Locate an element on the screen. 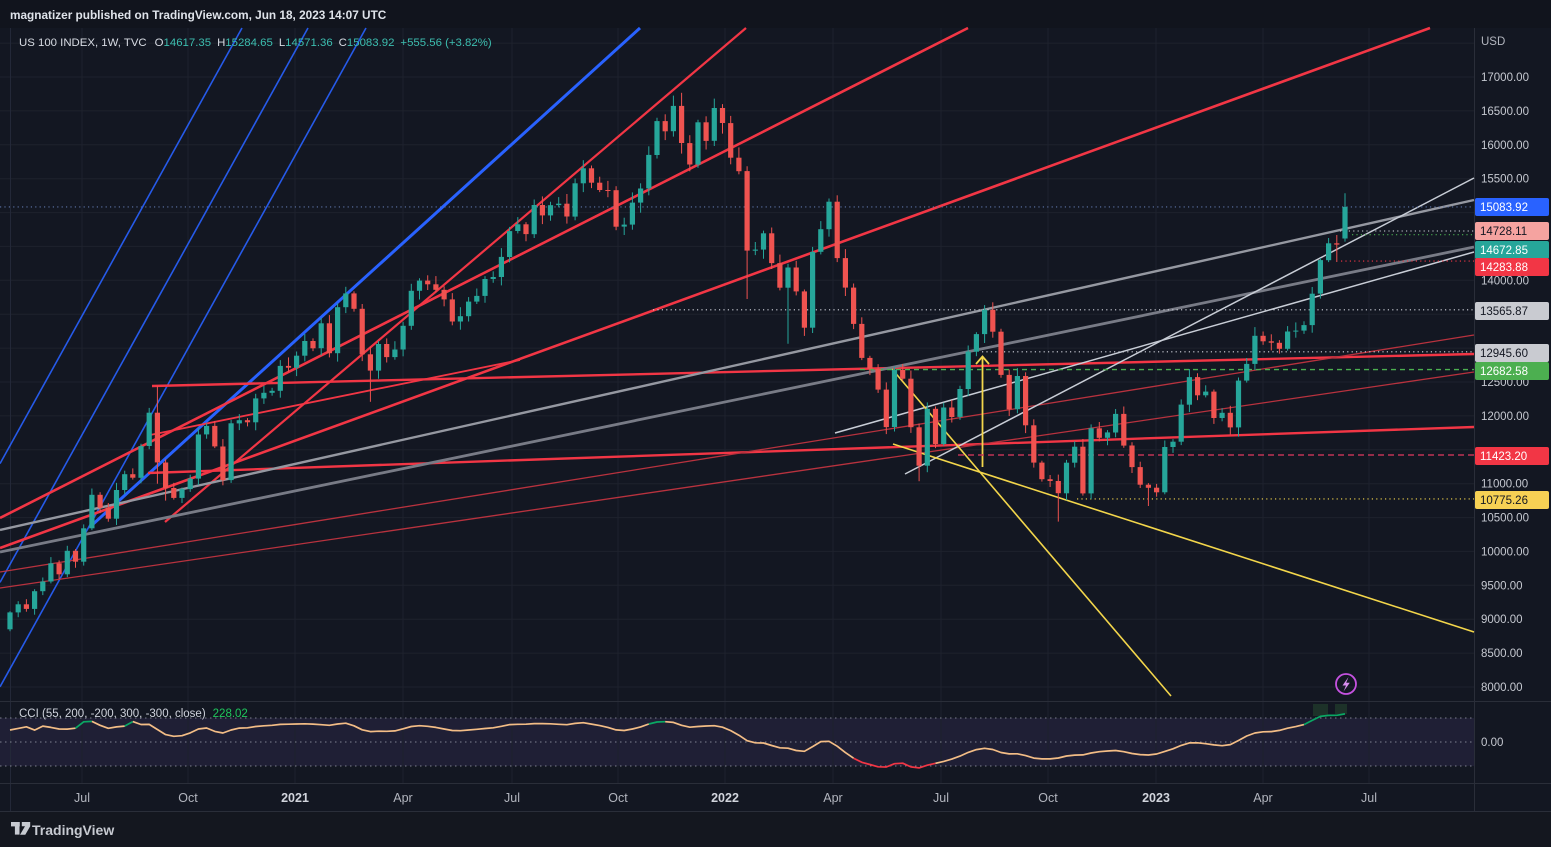 Image resolution: width=1551 pixels, height=847 pixels. svg-text: 15500.00 is located at coordinates (1505, 180).